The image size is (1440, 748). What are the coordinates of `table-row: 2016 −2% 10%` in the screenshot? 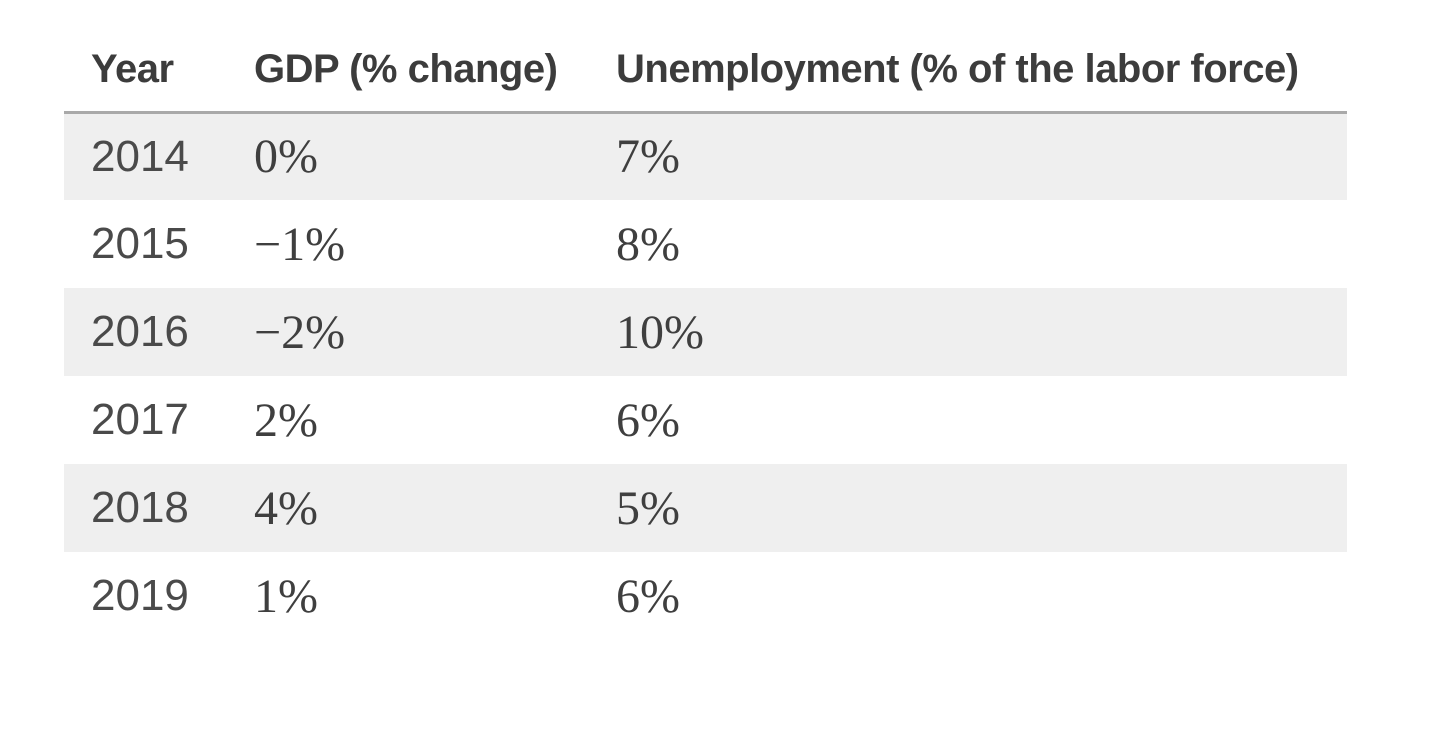 It's located at (705, 332).